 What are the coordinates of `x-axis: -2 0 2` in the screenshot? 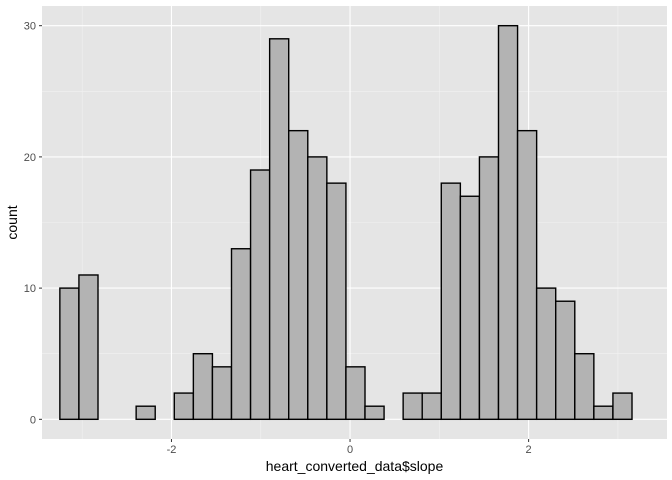 It's located at (349, 447).